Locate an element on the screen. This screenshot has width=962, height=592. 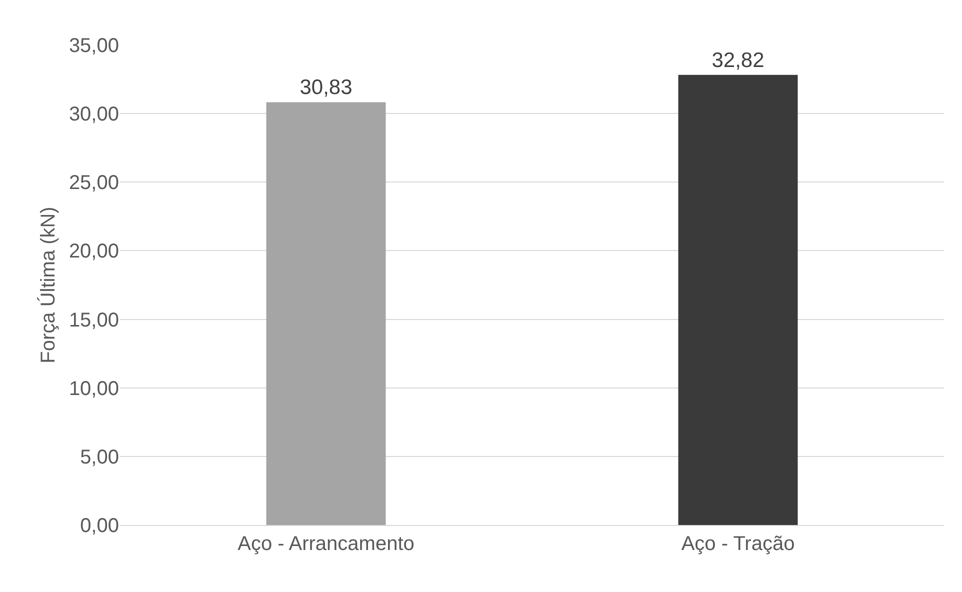
y-tick-label: 0,00 is located at coordinates (99, 526).